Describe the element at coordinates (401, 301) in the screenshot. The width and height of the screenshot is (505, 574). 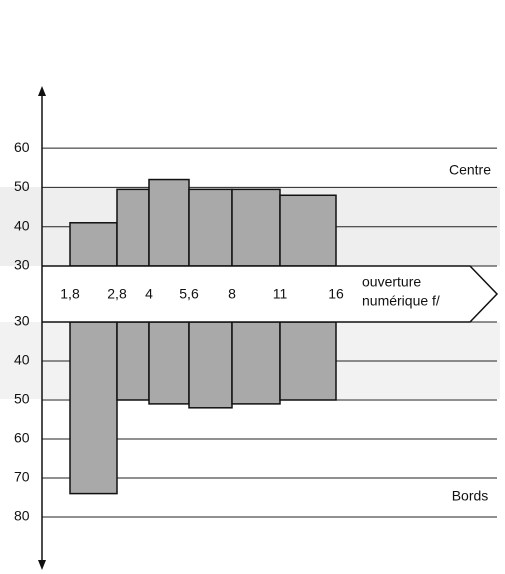
I see `x-axis-label: numérique f/` at that location.